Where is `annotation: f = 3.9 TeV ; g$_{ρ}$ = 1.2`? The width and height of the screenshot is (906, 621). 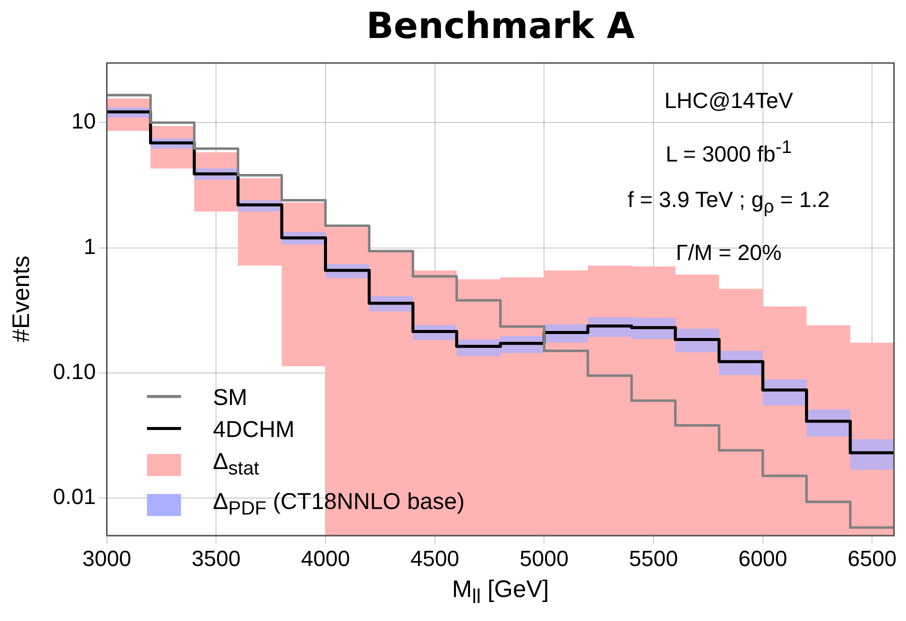 annotation: f = 3.9 TeV ; g$_{ρ}$ = 1.2 is located at coordinates (729, 202).